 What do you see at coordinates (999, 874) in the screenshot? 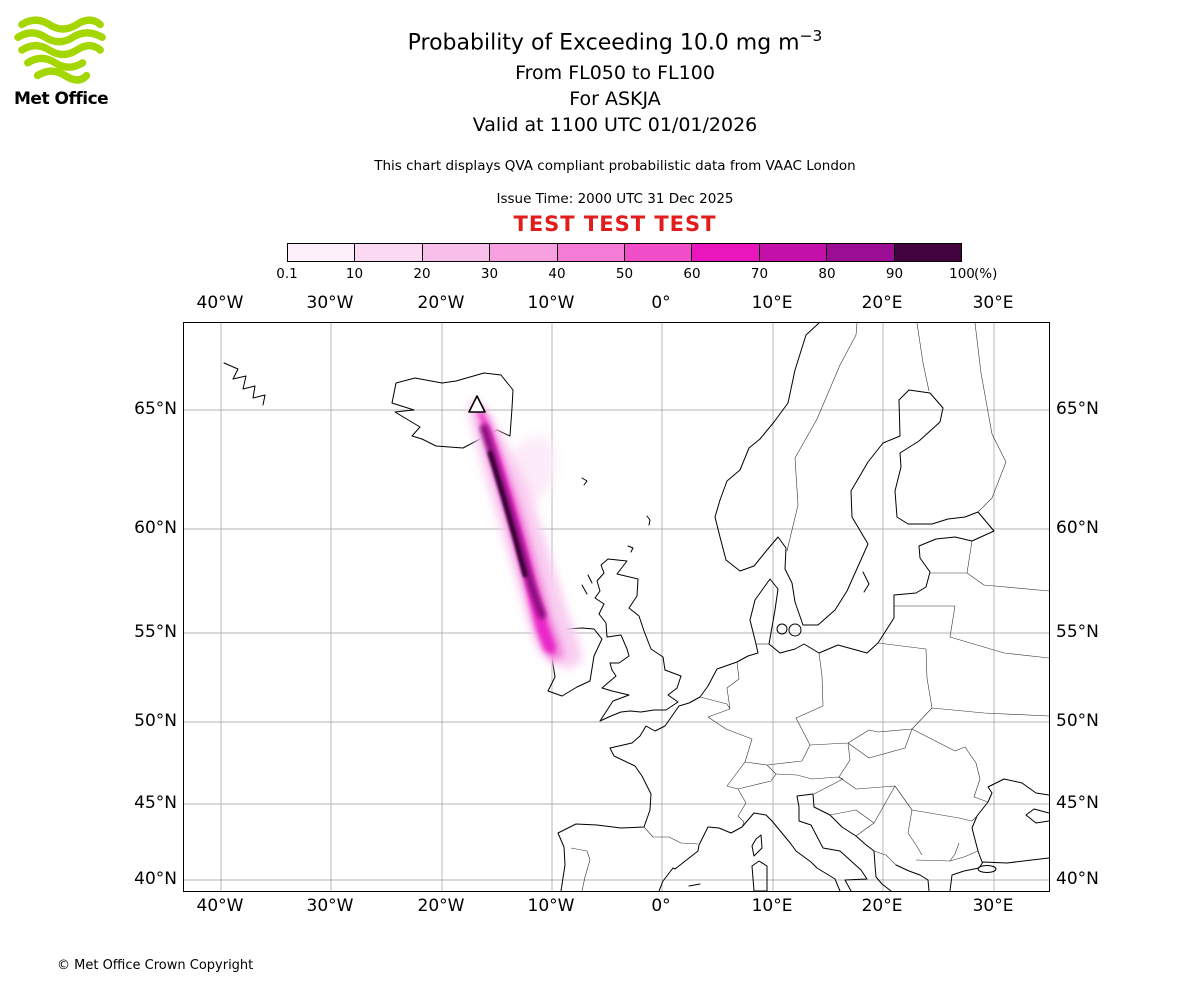
I see `turkey-aegean-coastline` at bounding box center [999, 874].